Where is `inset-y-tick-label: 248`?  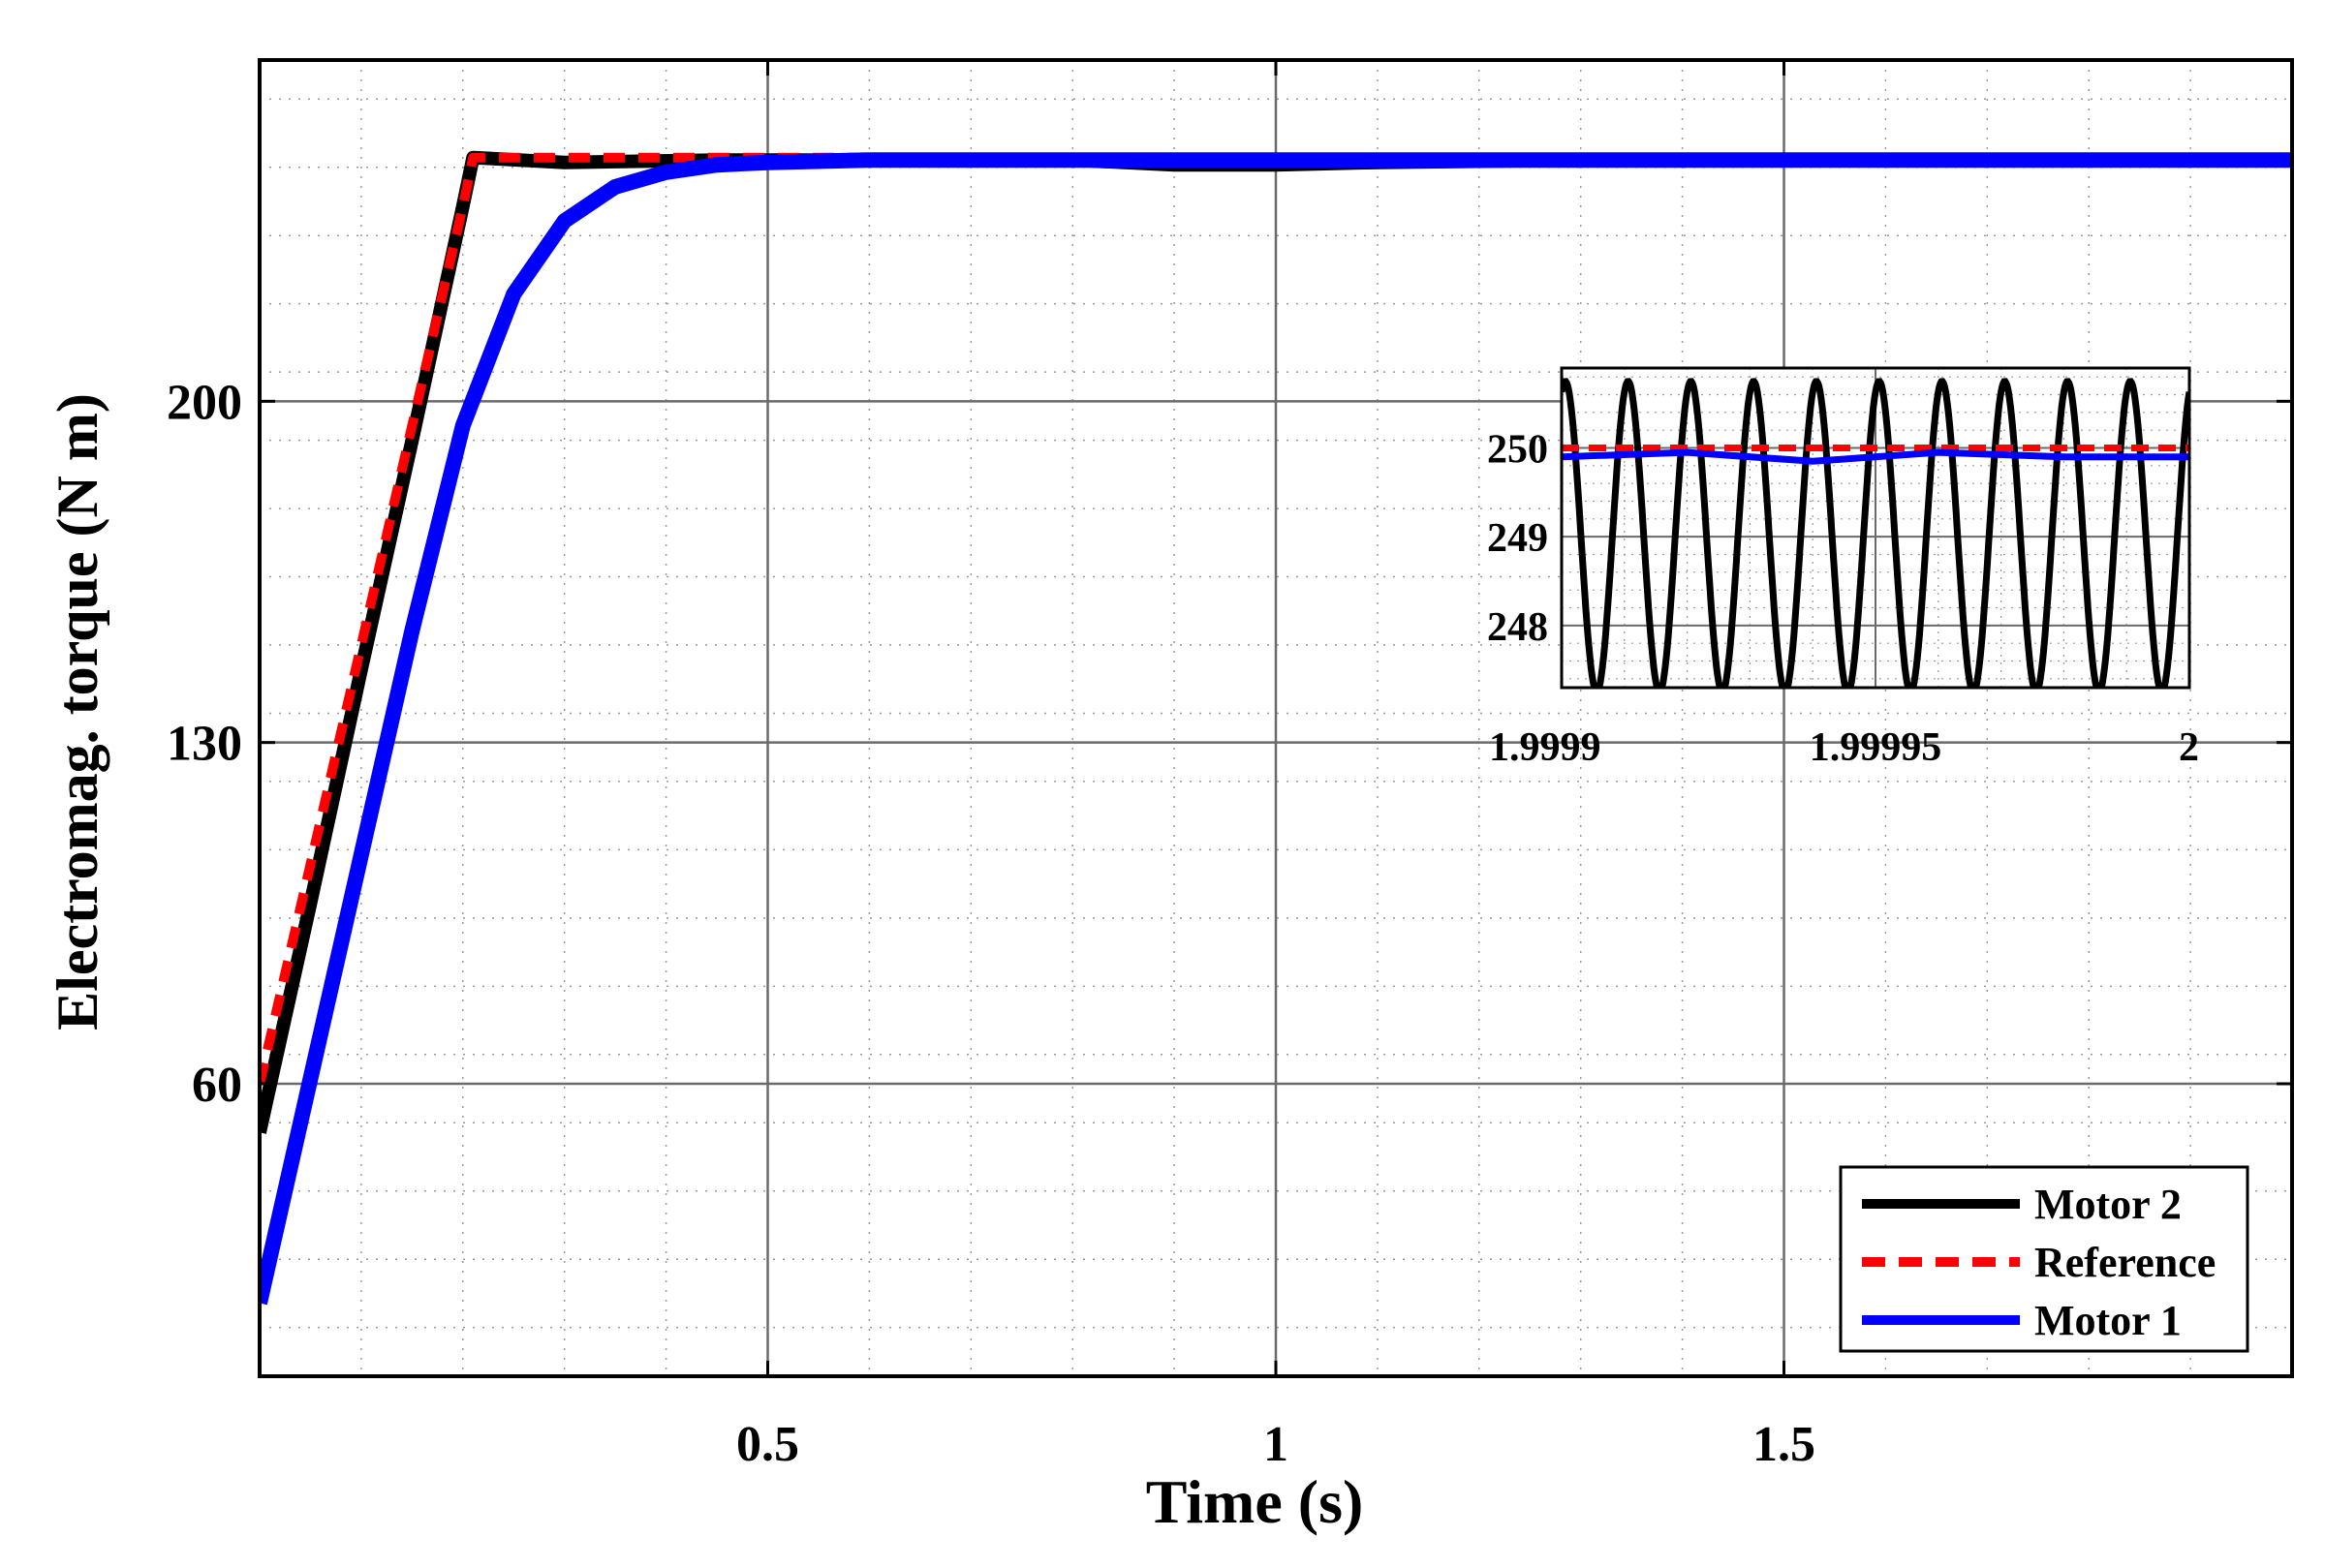
inset-y-tick-label: 248 is located at coordinates (1517, 627).